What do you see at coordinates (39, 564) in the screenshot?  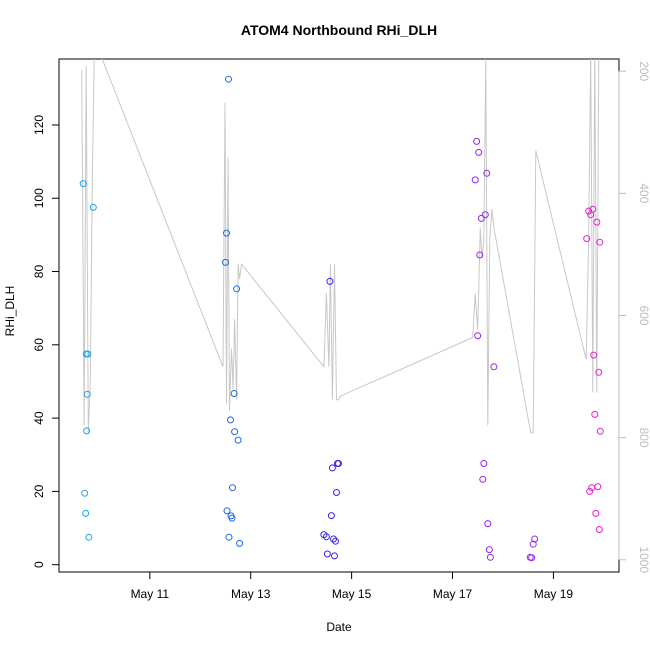 I see `y-tick-label: 0` at bounding box center [39, 564].